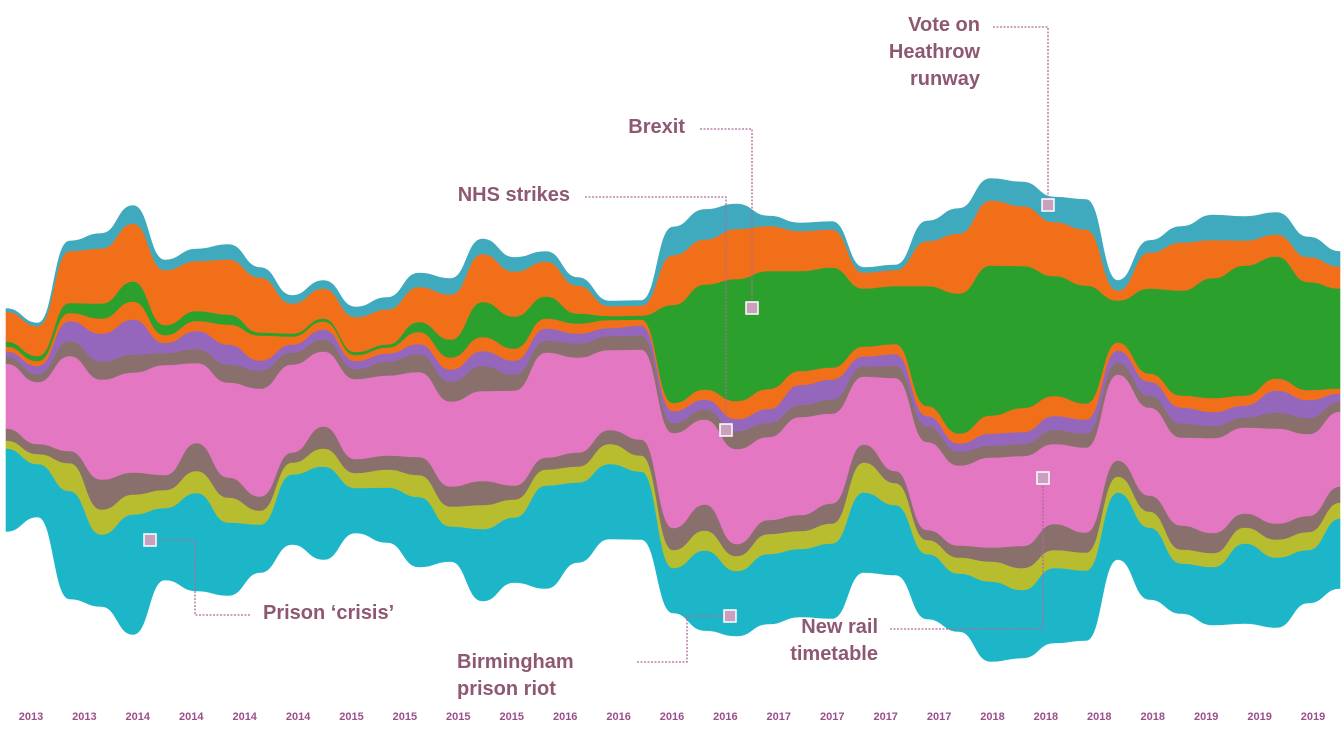 Image resolution: width=1343 pixels, height=735 pixels. I want to click on annotation-label-line: Birmingham, so click(515, 662).